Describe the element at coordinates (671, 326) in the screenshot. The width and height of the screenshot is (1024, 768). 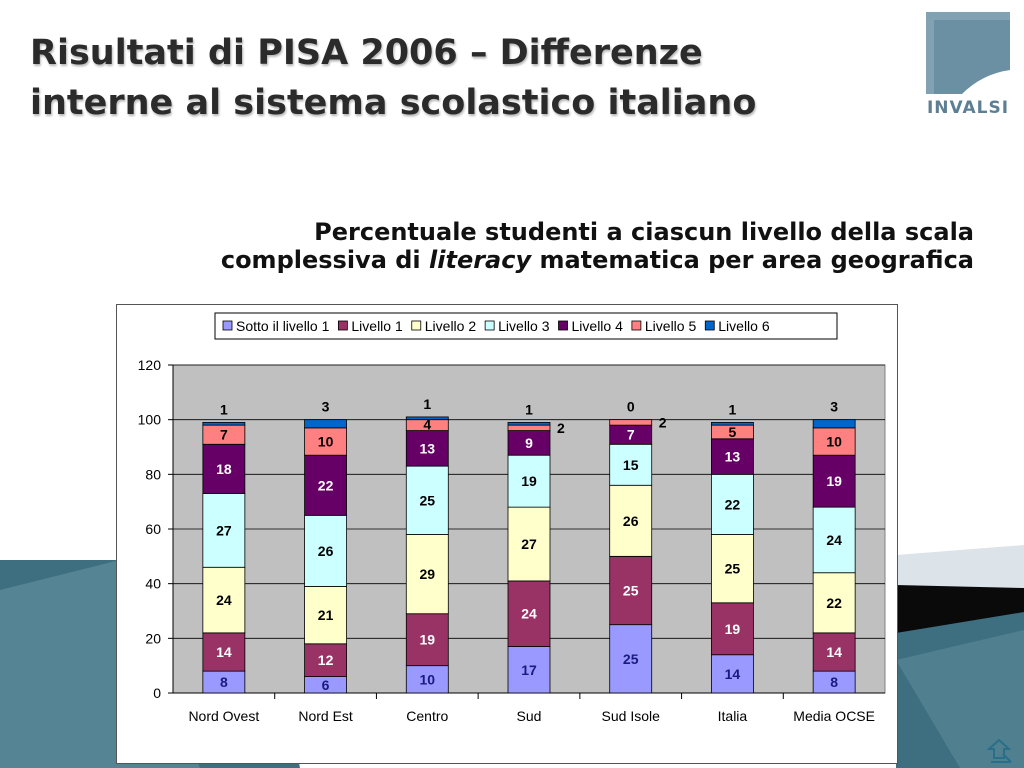
I see `legend-entry: Livello 5` at that location.